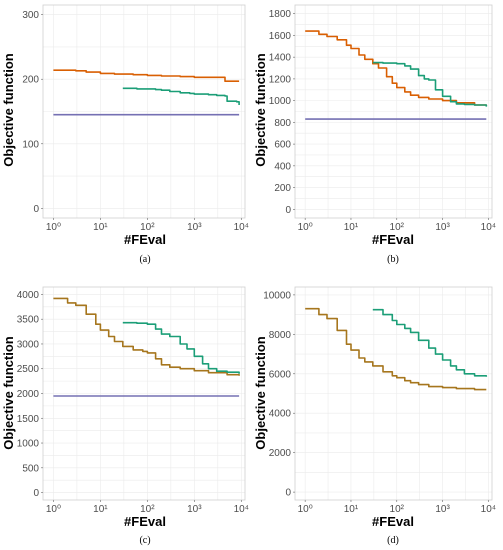  I want to click on panel-caption: (c), so click(144, 540).